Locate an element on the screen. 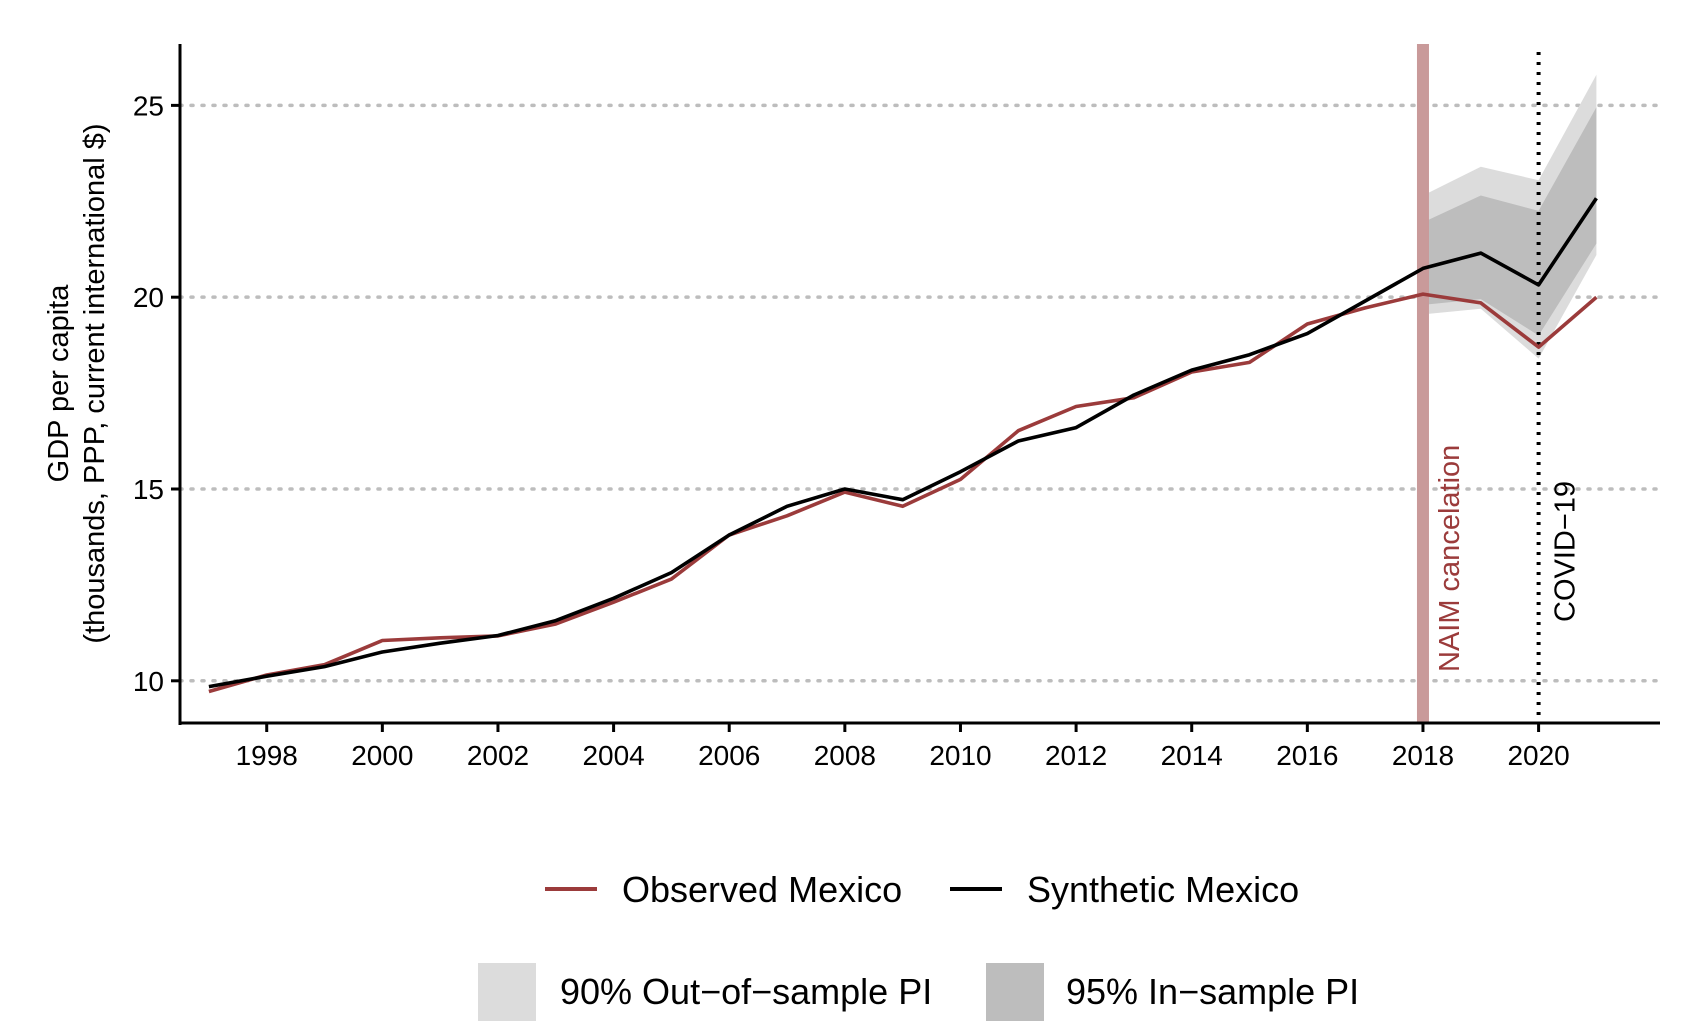  x-tick-label: 2002 is located at coordinates (498, 755).